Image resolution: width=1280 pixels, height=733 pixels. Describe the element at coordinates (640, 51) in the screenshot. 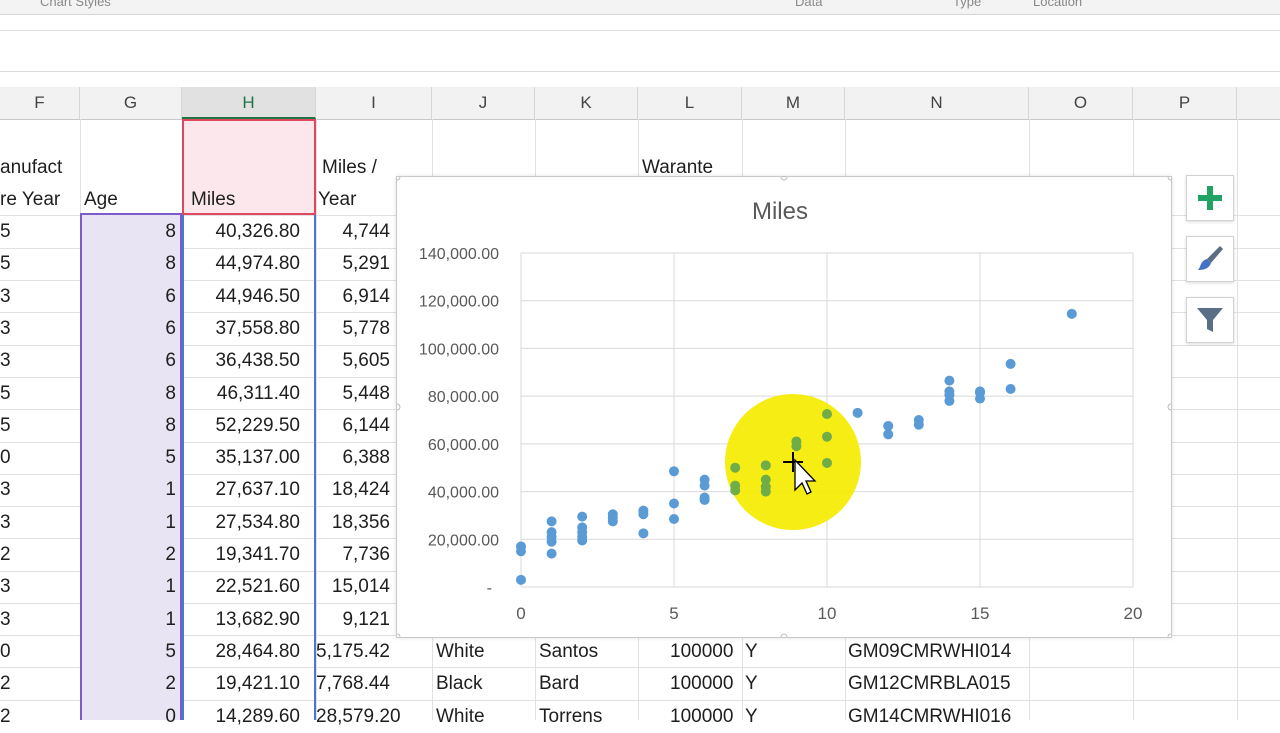

I see `formula-bar` at that location.